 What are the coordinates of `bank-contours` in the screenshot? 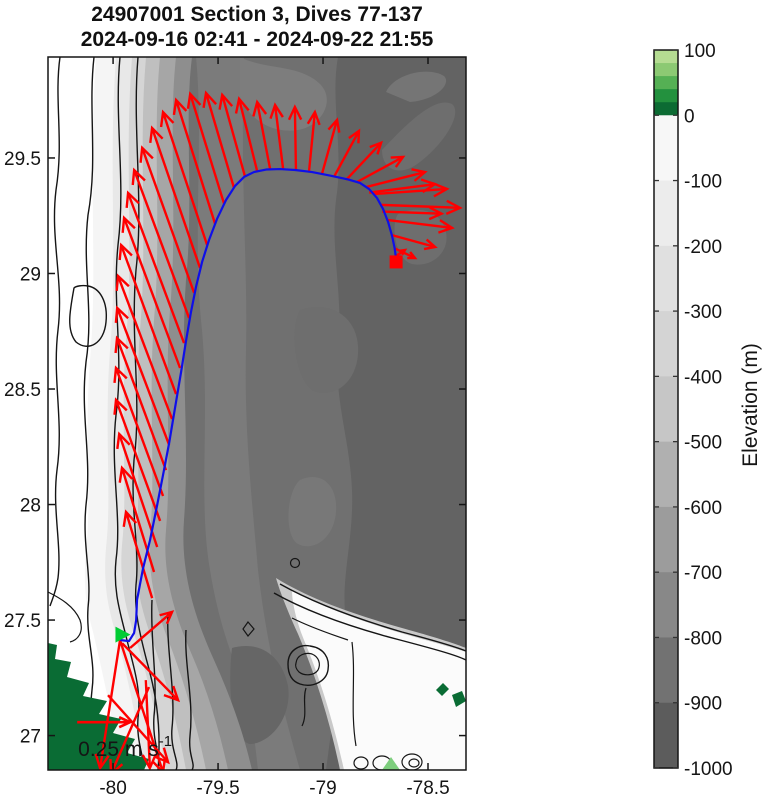 It's located at (354, 663).